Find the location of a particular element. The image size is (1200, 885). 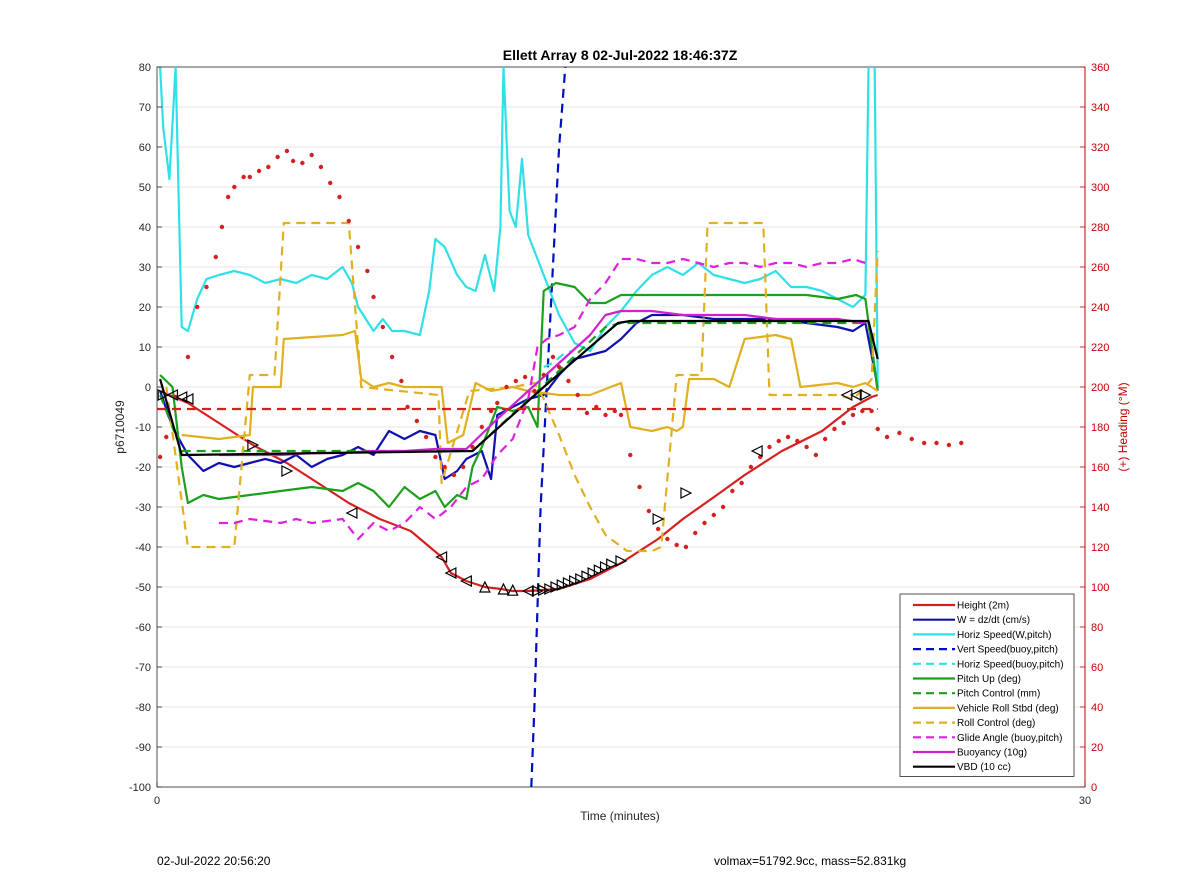

legend-box is located at coordinates (987, 685).